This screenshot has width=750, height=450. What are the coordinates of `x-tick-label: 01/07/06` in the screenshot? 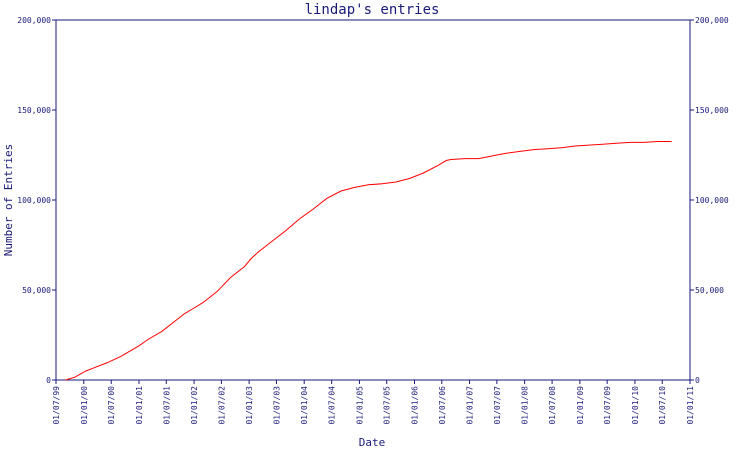 It's located at (442, 405).